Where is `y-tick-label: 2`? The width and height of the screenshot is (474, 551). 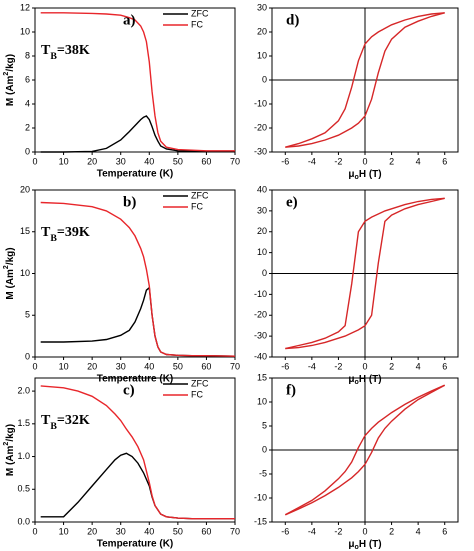
y-tick-label: 2 is located at coordinates (27, 127).